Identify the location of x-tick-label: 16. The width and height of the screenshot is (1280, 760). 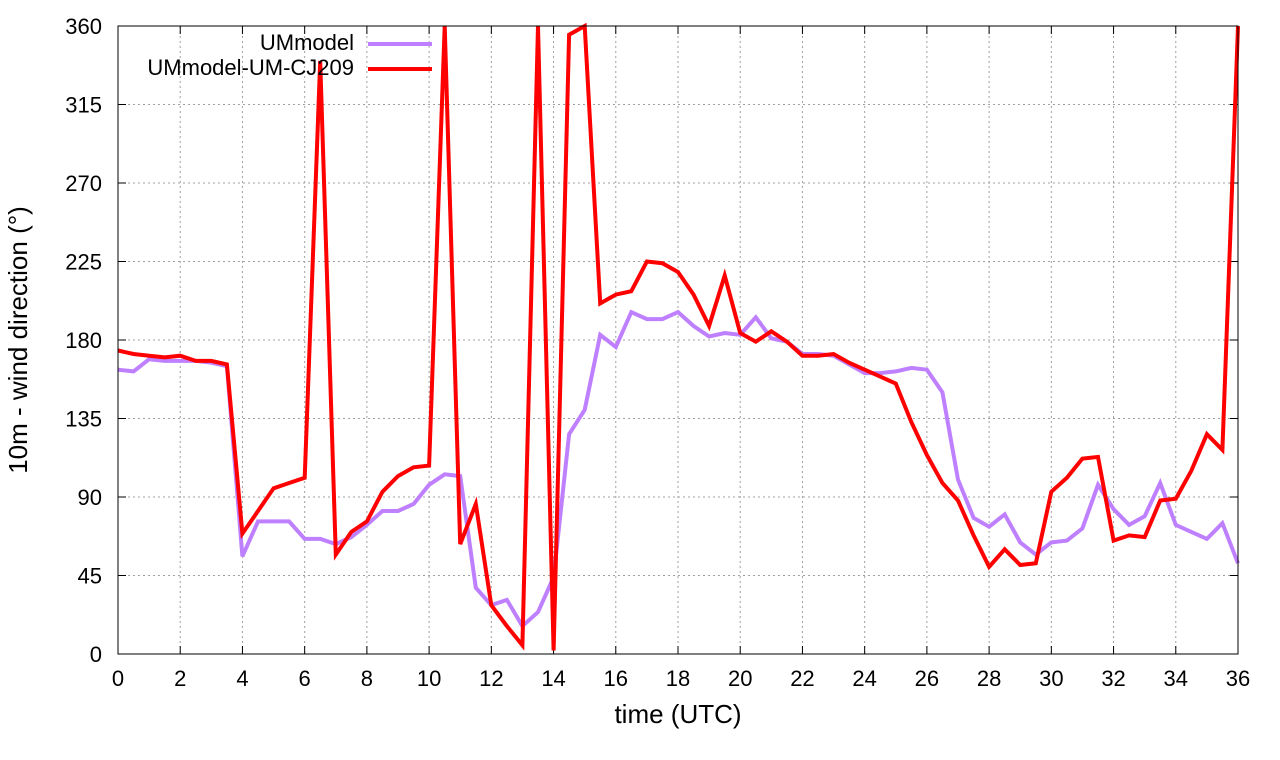
(616, 678).